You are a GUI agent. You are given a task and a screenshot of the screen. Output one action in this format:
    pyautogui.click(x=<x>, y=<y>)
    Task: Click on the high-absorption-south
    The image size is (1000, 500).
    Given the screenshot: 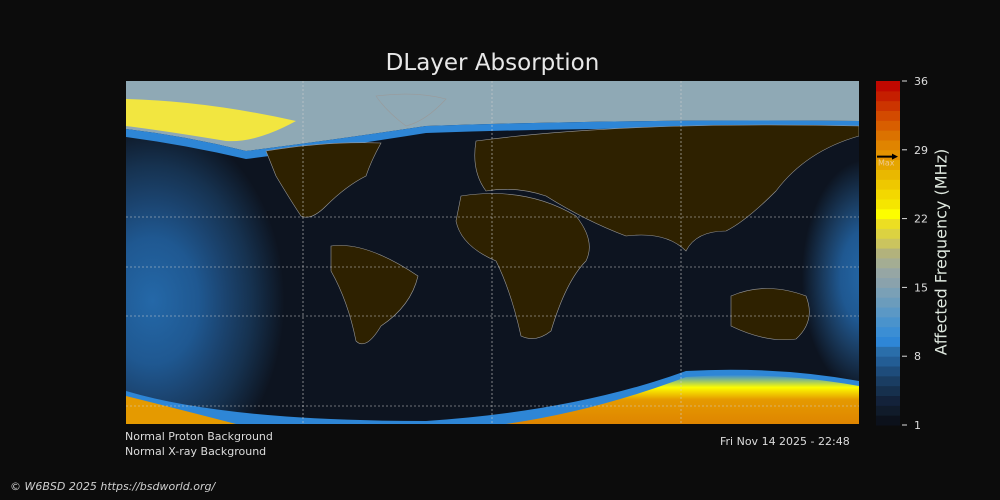 What is the action you would take?
    pyautogui.click(x=682, y=399)
    